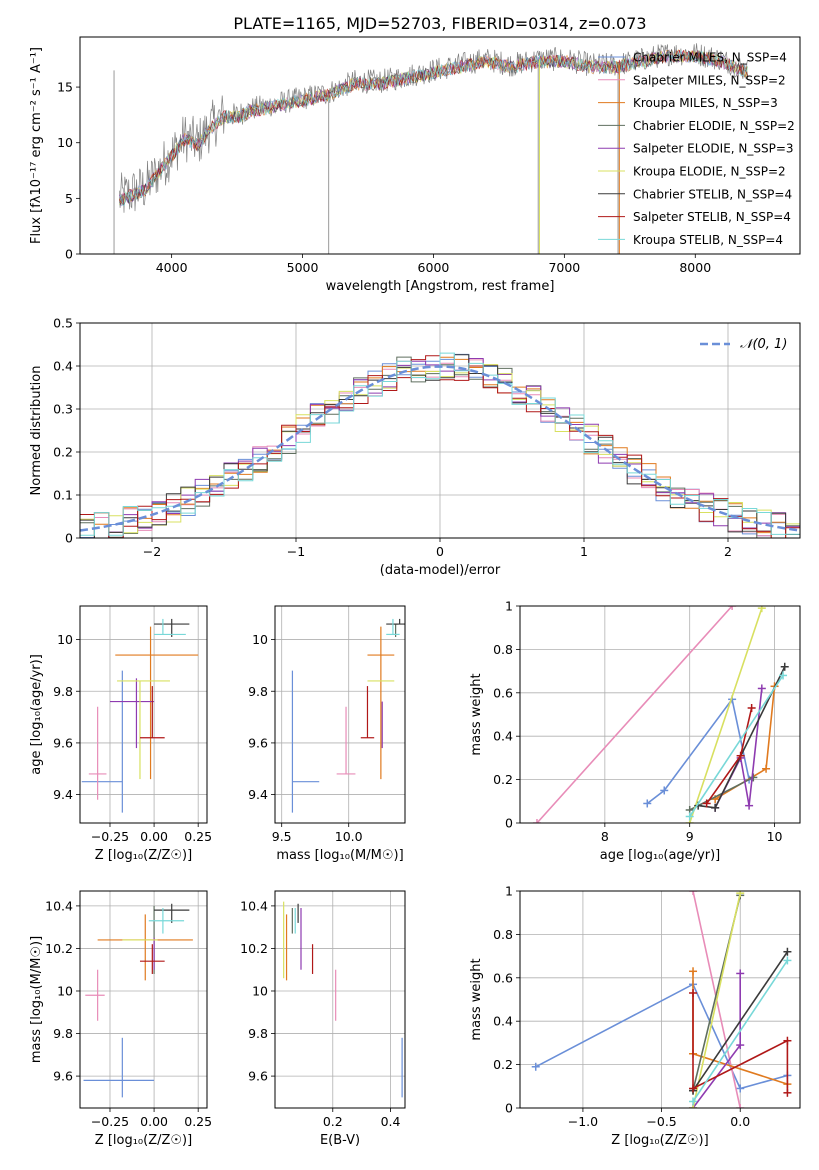 The image size is (819, 1170). I want to click on legend-label: Kroupa STELIB, N_SSP=4, so click(708, 240).